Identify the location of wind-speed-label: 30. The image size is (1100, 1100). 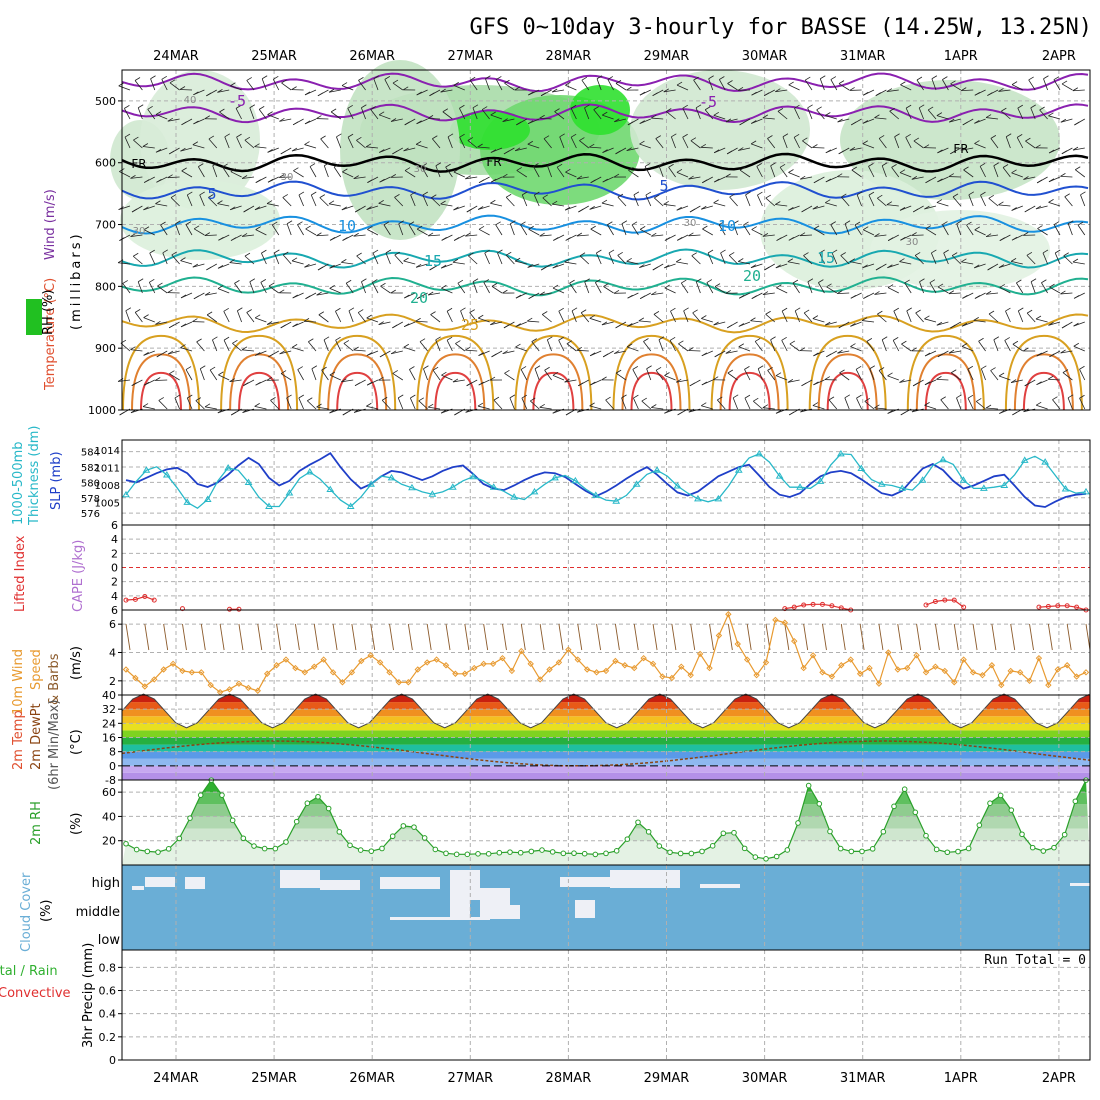
(139, 231).